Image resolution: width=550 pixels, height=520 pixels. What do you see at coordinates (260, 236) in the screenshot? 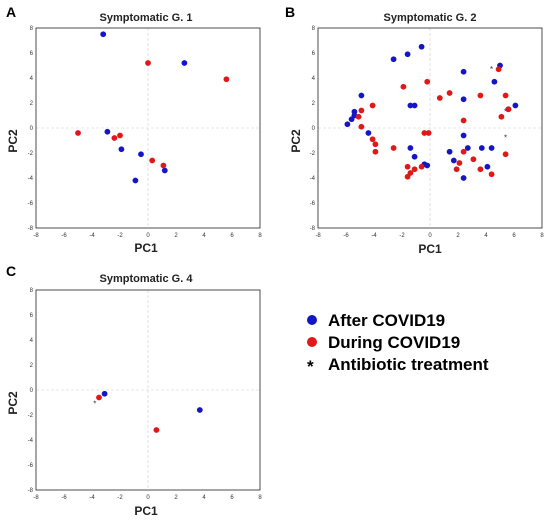
I see `x-tick-label: 8` at bounding box center [260, 236].